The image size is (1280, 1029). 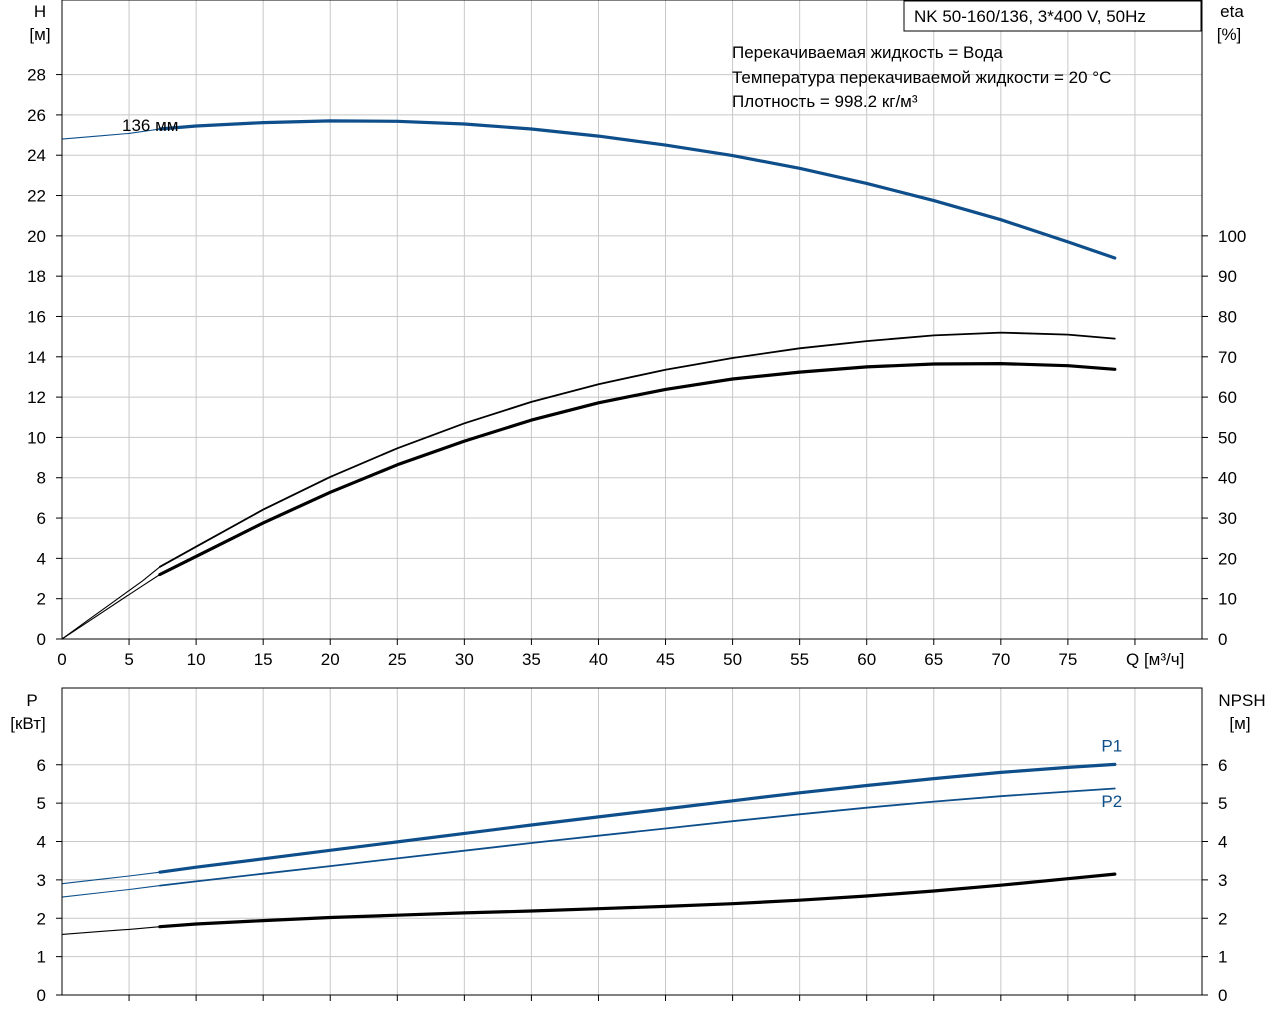 What do you see at coordinates (1222, 803) in the screenshot?
I see `bot-ytick-label-right: 5` at bounding box center [1222, 803].